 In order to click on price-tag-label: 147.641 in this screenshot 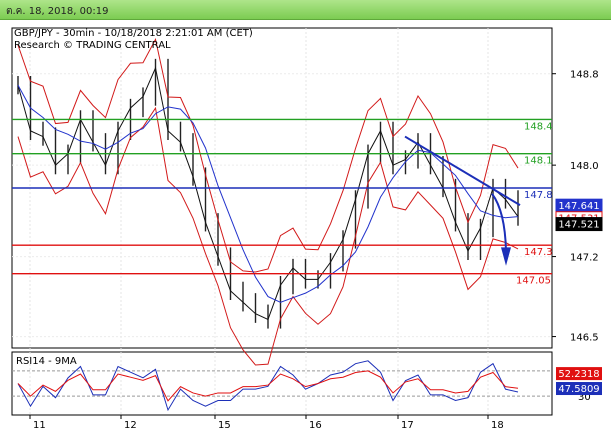, I will do `click(578, 206)`.